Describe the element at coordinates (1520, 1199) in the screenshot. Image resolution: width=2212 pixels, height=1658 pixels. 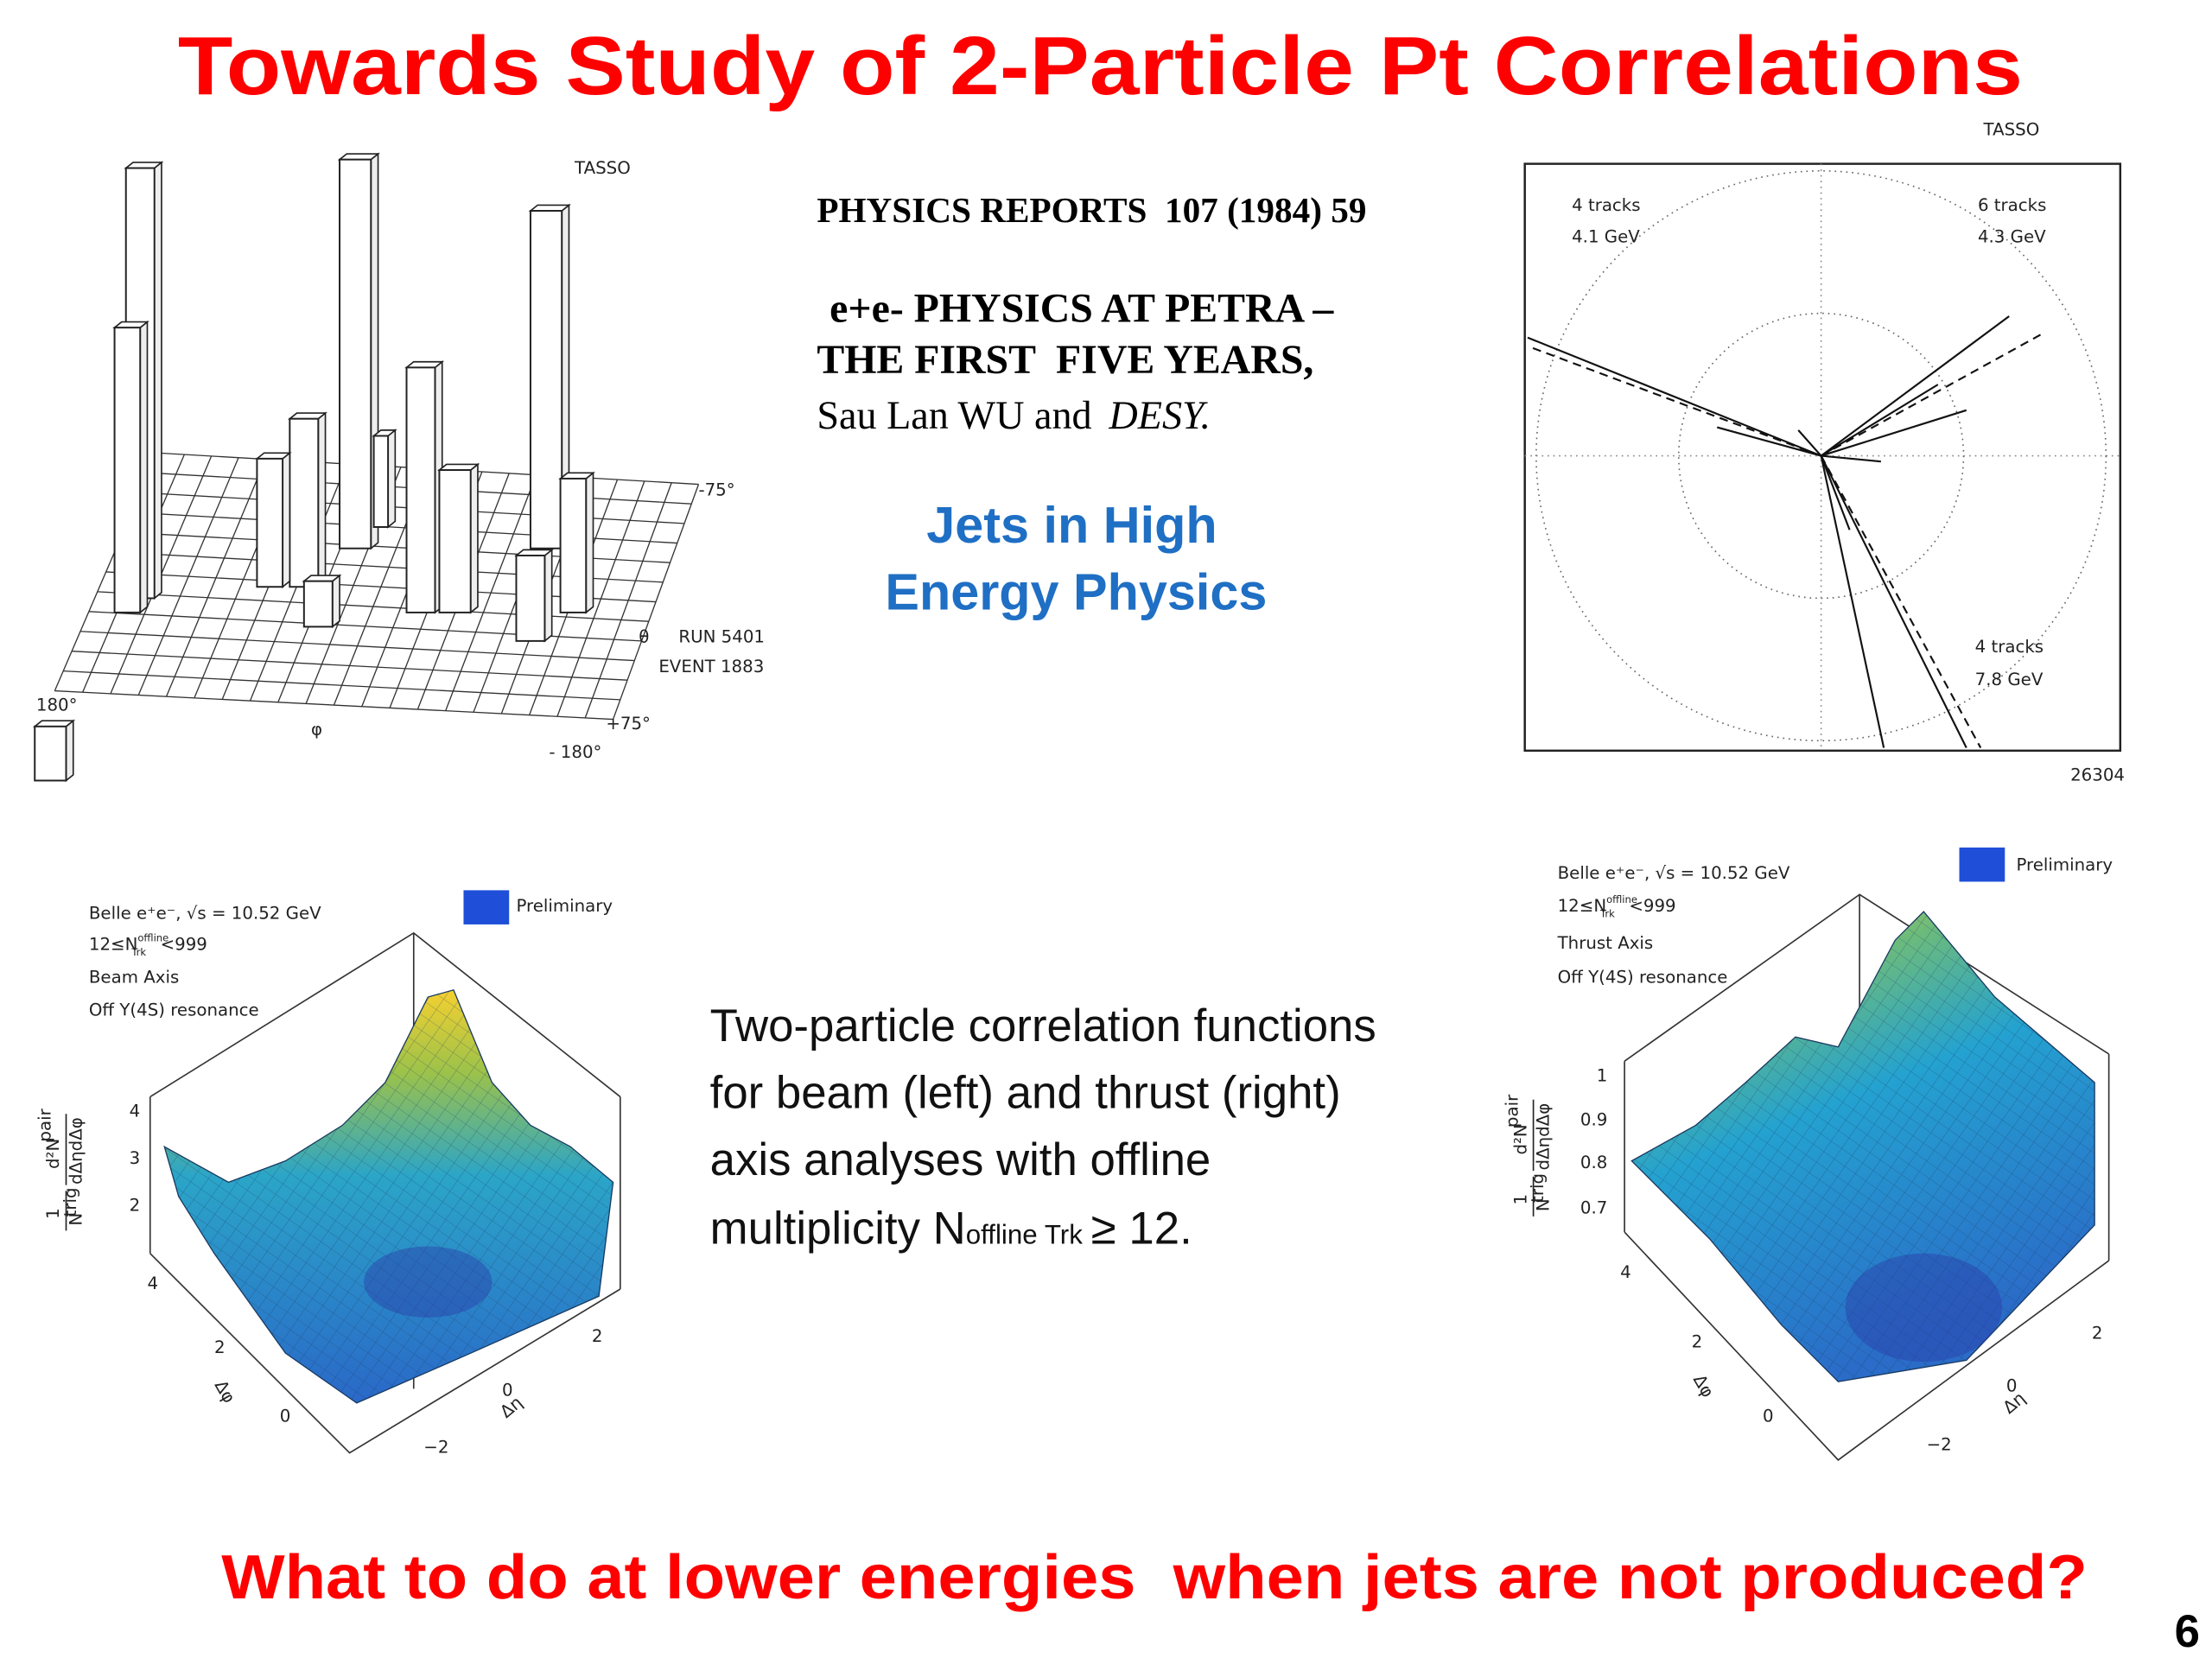
I see `z-label-part: 1` at that location.